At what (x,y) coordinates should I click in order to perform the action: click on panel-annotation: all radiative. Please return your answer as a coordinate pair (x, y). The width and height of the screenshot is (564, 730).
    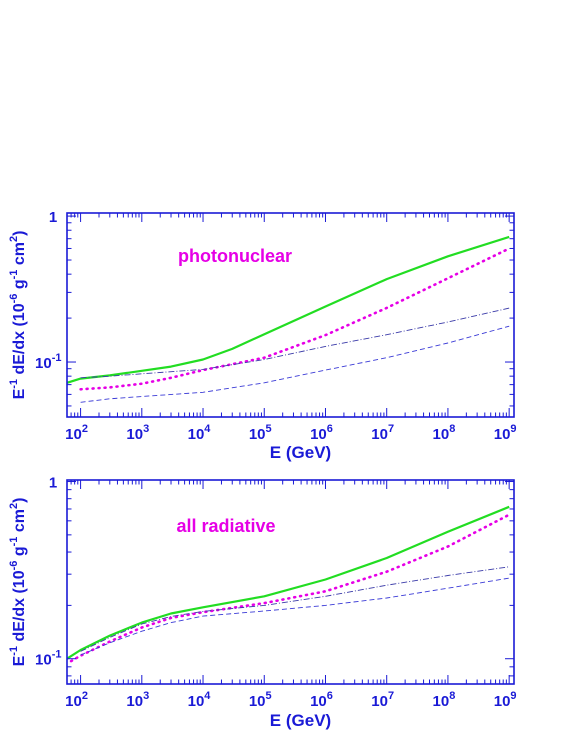
    Looking at the image, I should click on (225, 526).